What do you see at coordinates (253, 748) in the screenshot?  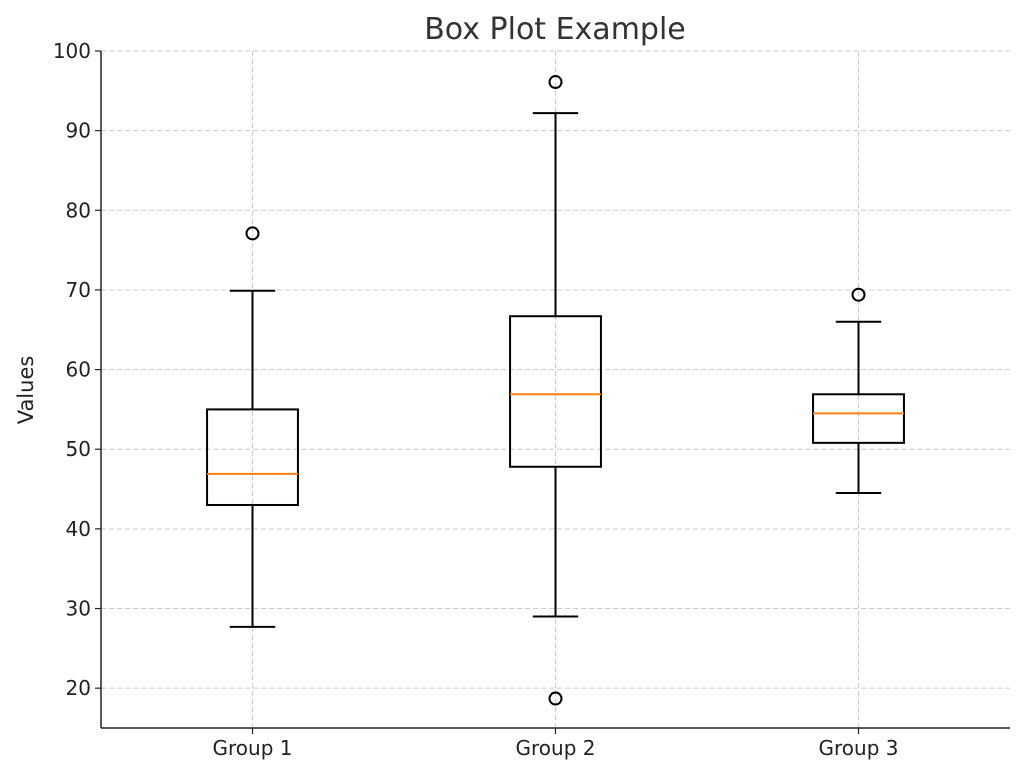 I see `x-tick-label: Group 1` at bounding box center [253, 748].